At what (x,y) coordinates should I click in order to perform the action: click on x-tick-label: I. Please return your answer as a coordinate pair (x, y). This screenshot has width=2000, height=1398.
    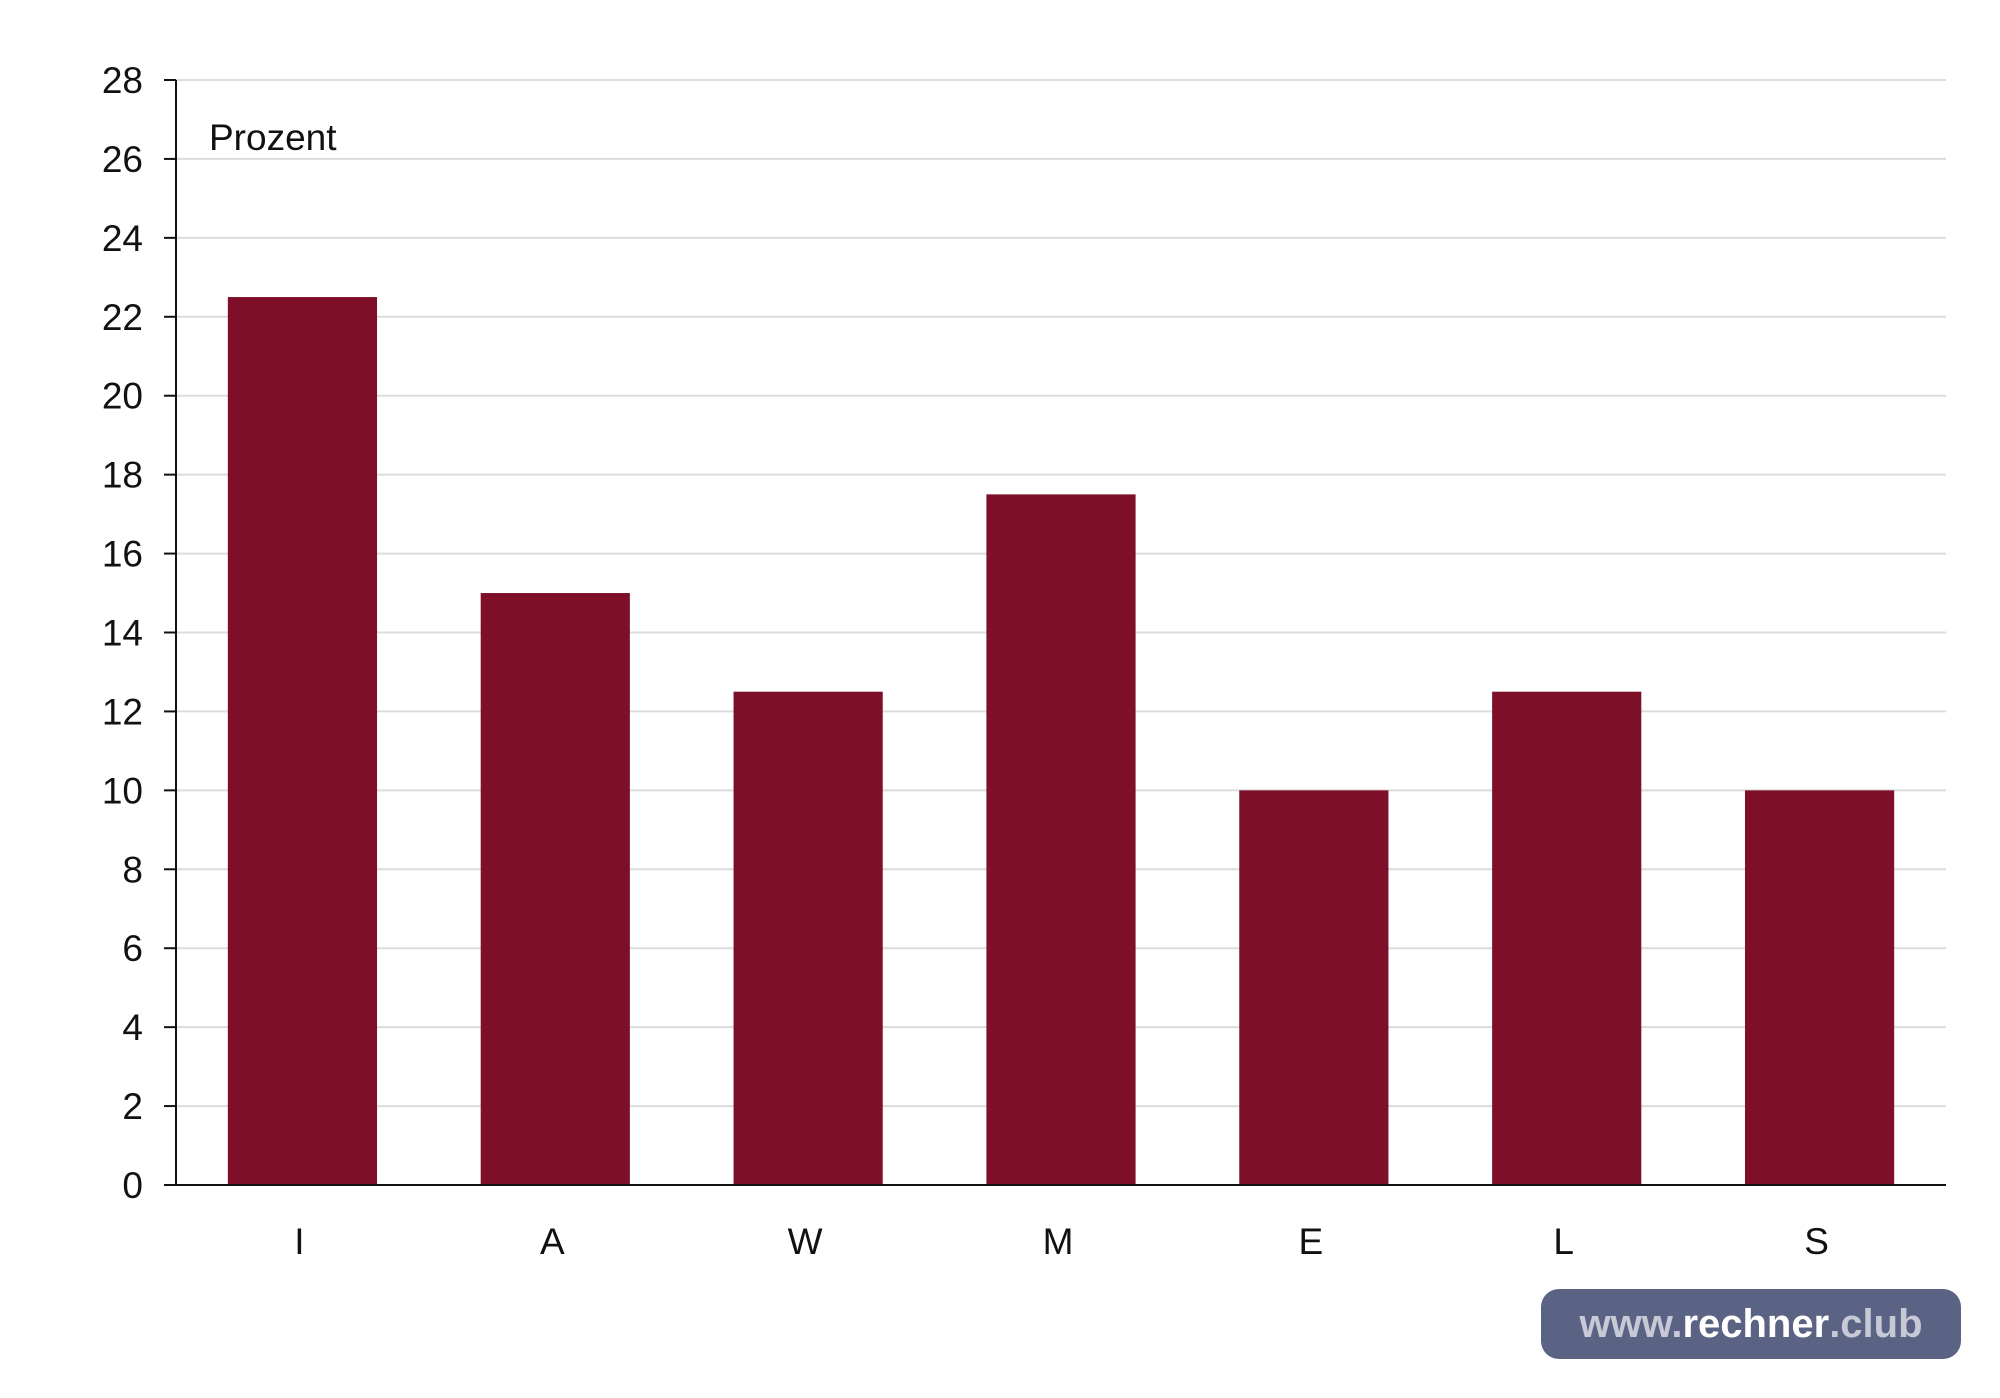
    Looking at the image, I should click on (299, 1241).